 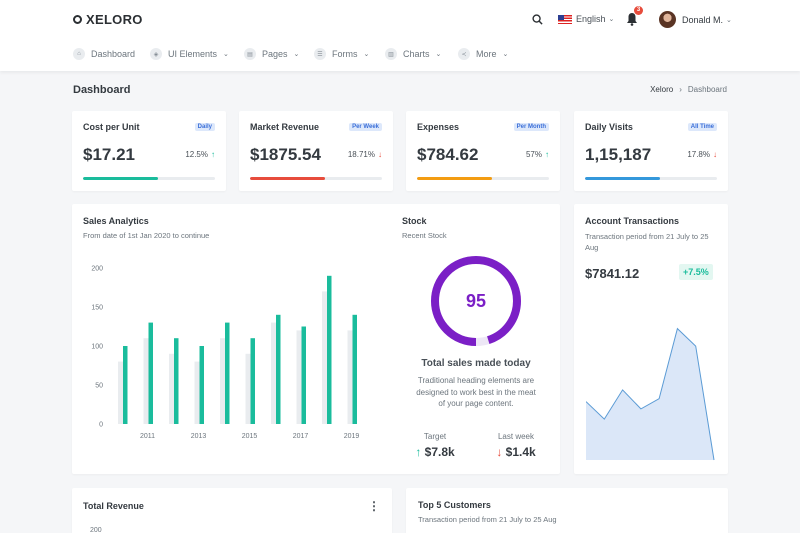 What do you see at coordinates (104, 54) in the screenshot?
I see `nav-item-dashboard: ⌂ Dashboard` at bounding box center [104, 54].